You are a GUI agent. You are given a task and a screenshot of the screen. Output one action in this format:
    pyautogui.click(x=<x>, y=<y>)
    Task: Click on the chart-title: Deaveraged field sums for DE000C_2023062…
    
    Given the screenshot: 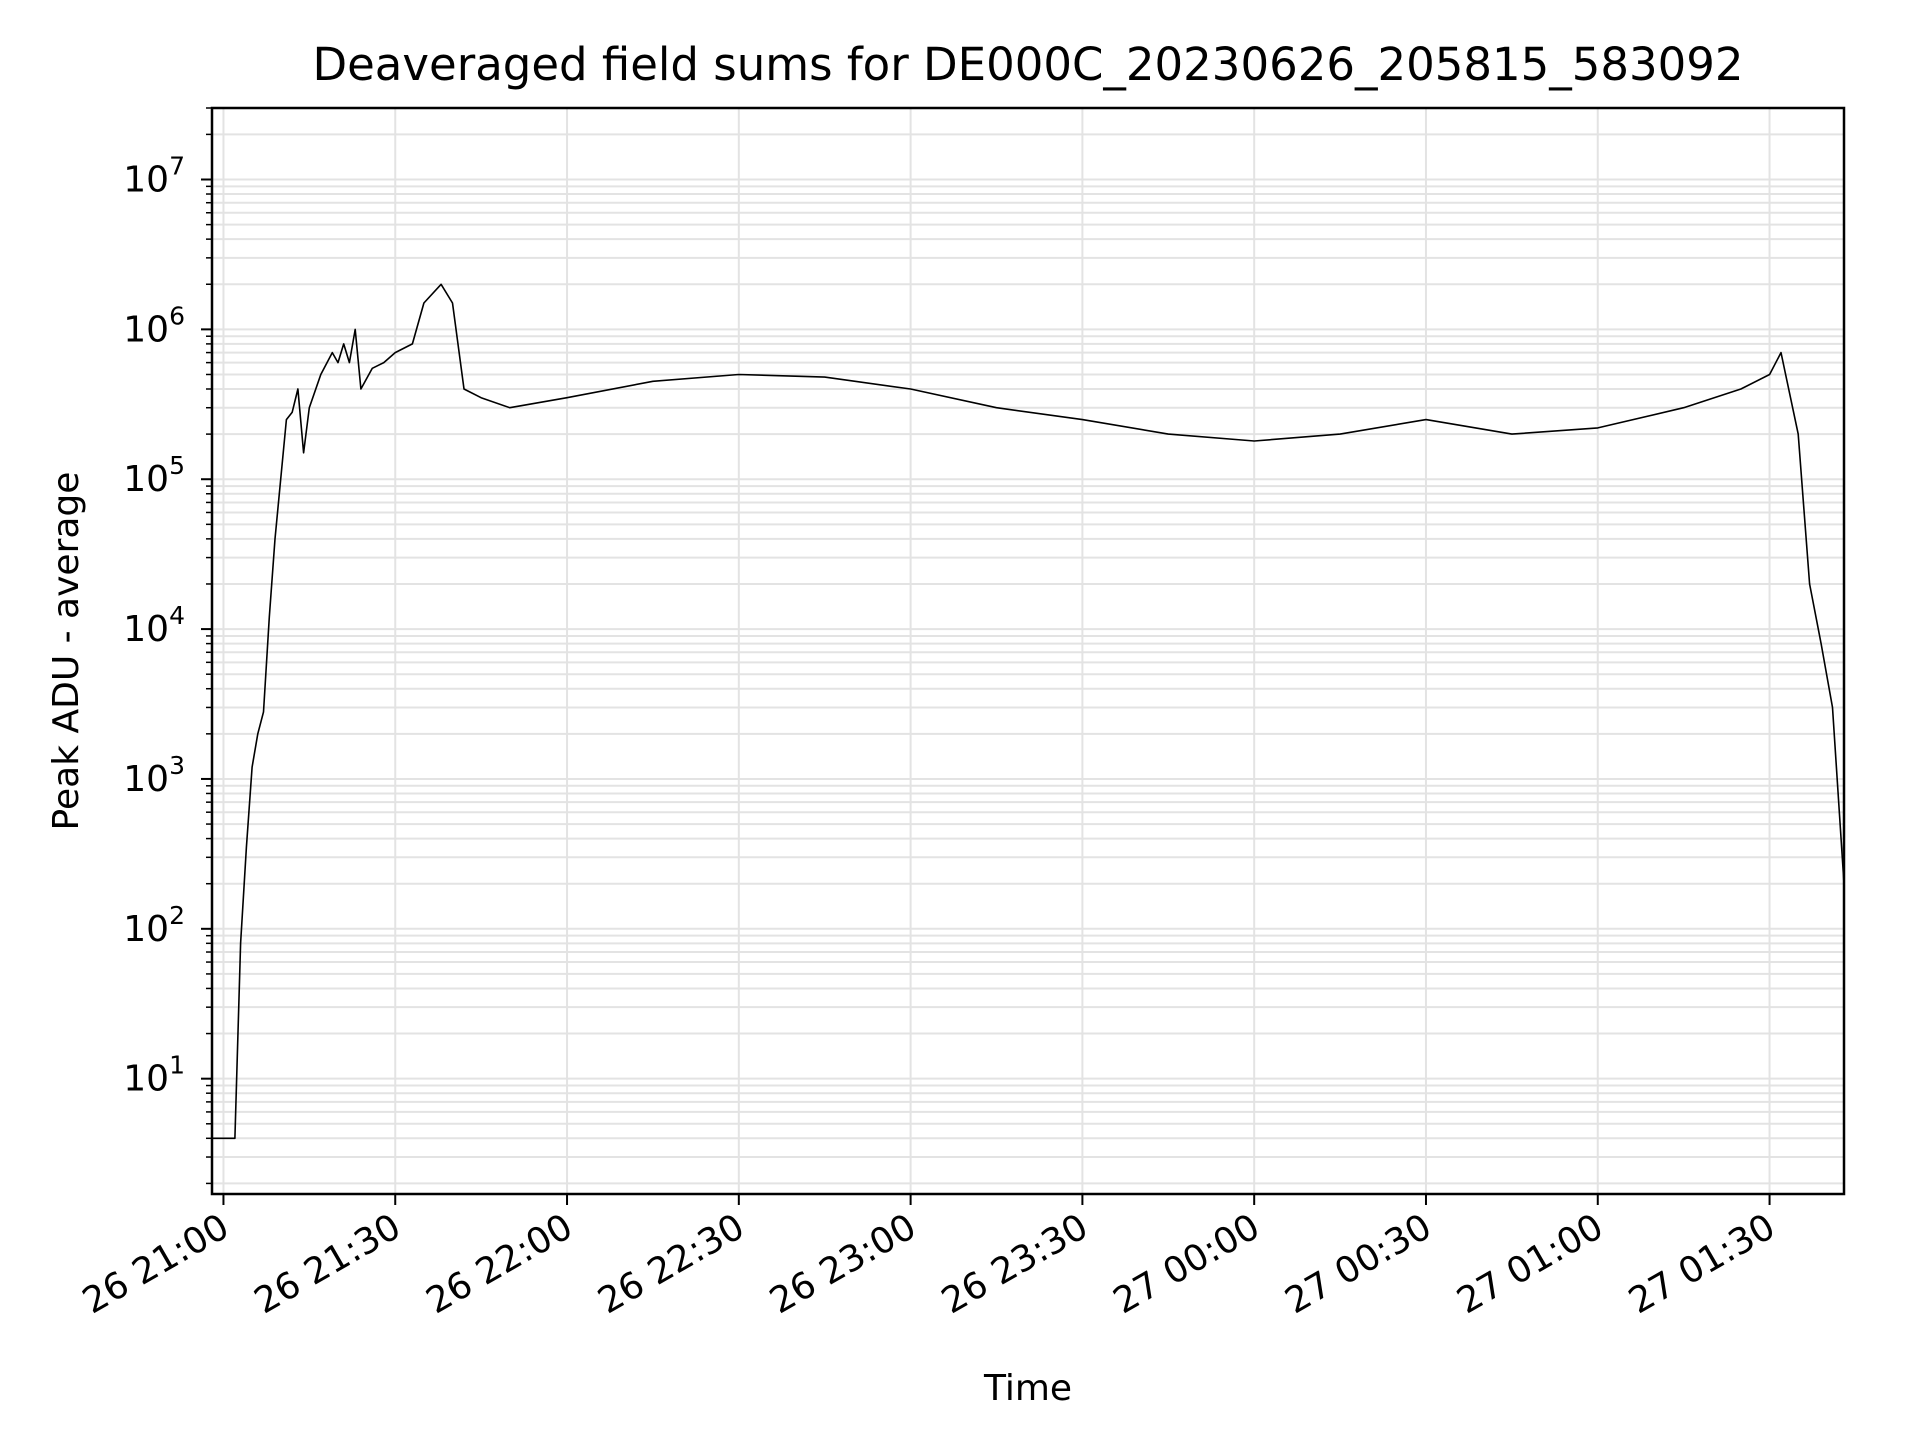 What is the action you would take?
    pyautogui.click(x=1027, y=64)
    